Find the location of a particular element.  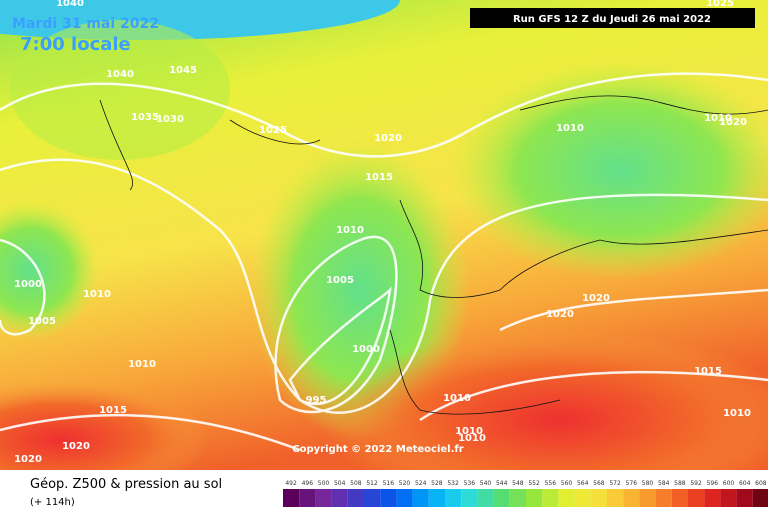

scale-label: 608 is located at coordinates (761, 483).